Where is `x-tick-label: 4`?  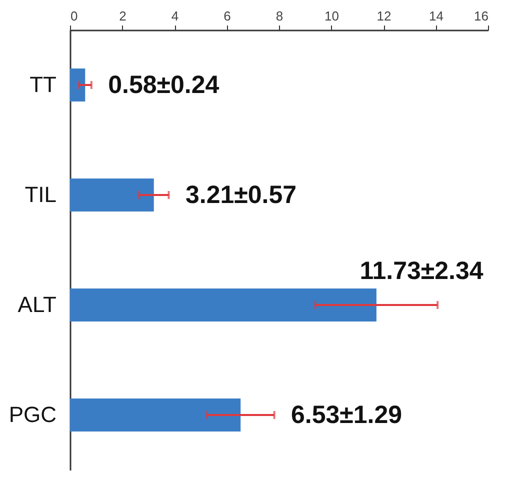
x-tick-label: 4 is located at coordinates (175, 16).